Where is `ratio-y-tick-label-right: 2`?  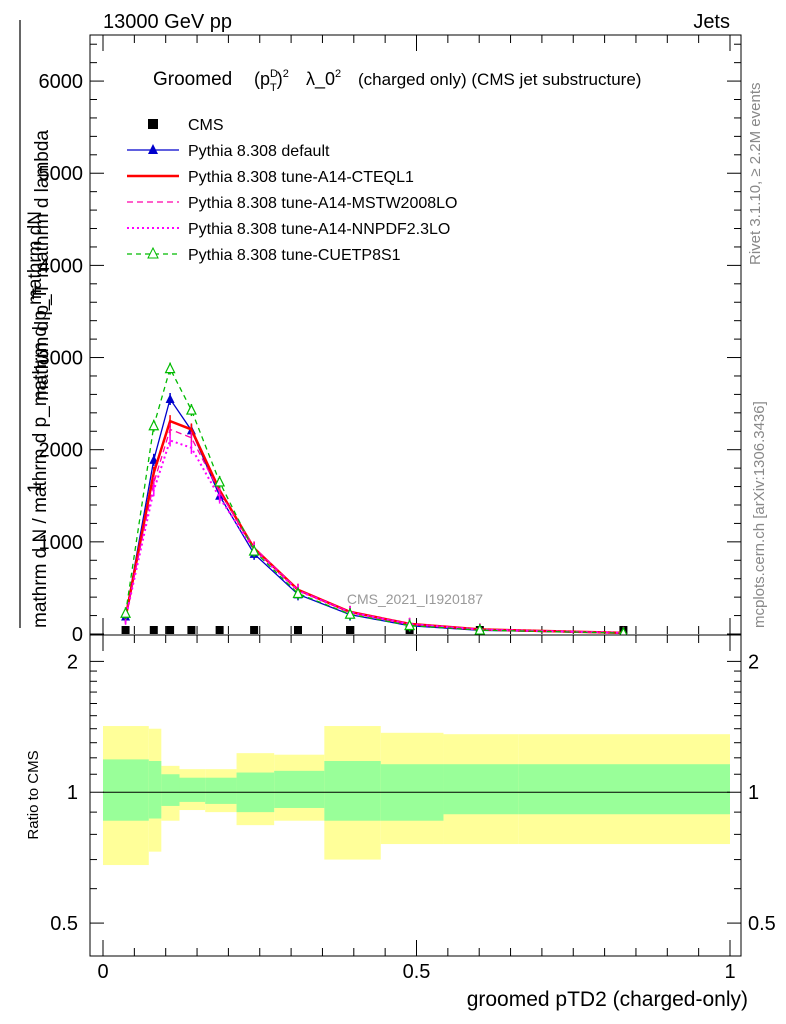
ratio-y-tick-label-right: 2 is located at coordinates (753, 662).